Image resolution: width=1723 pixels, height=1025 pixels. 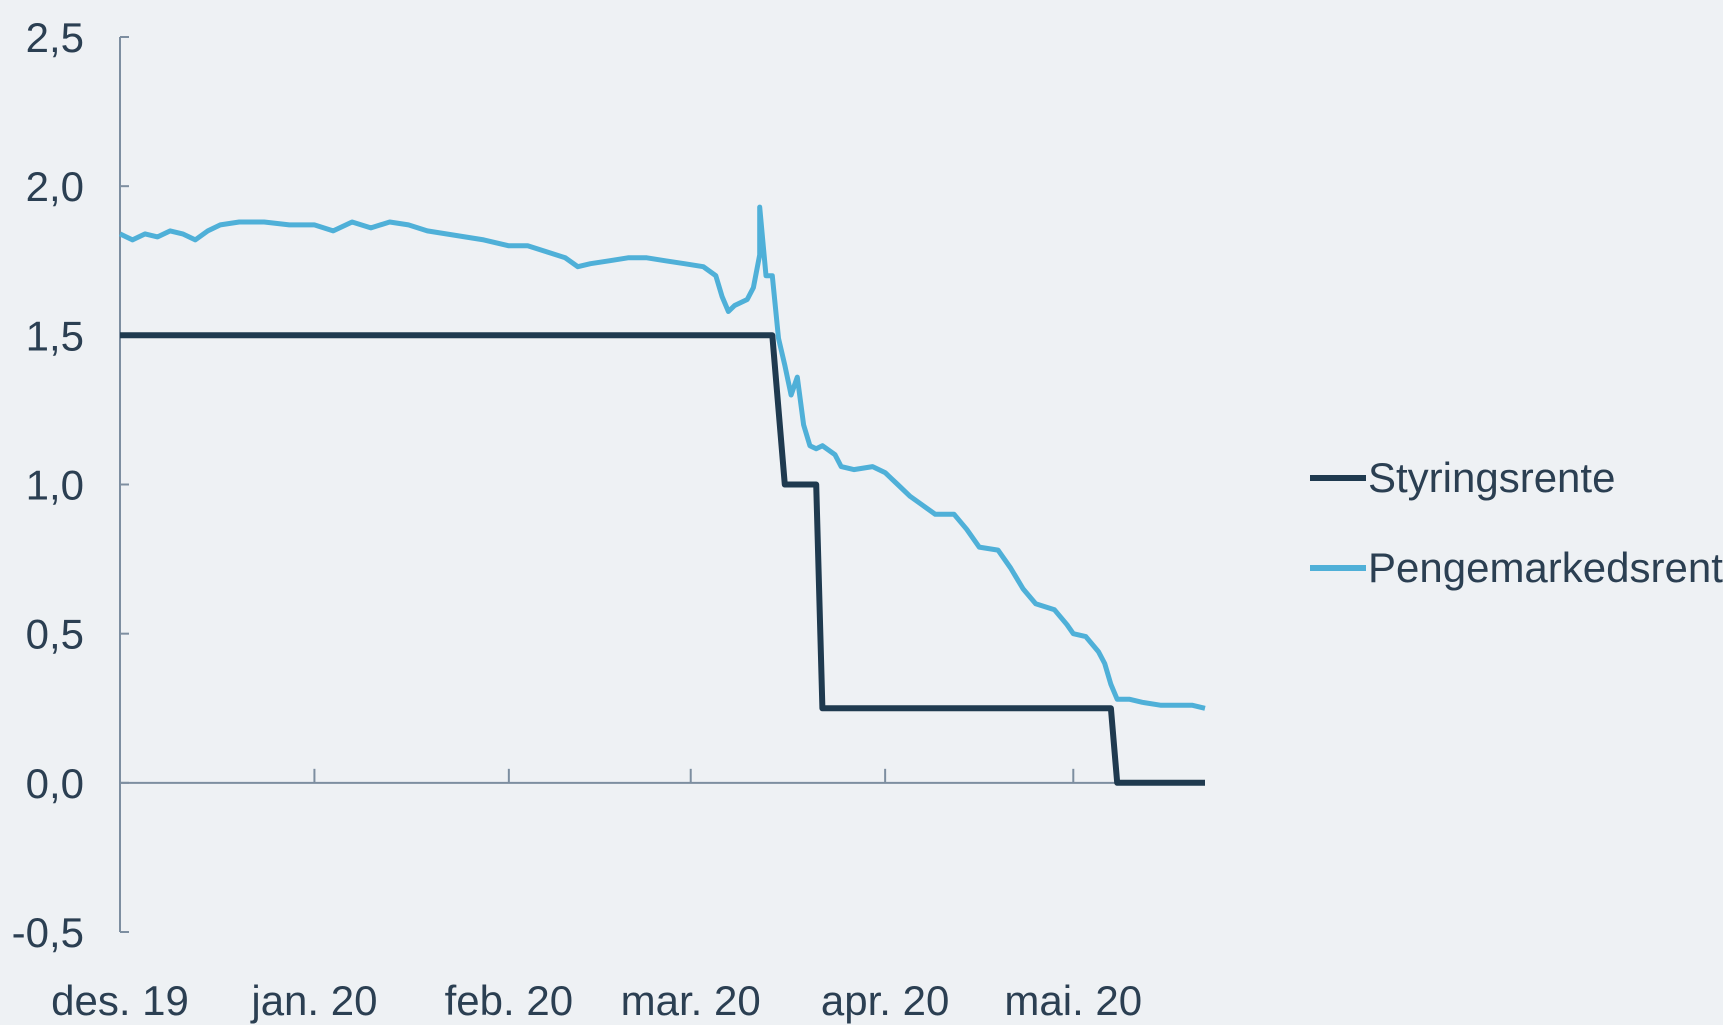 What do you see at coordinates (885, 1000) in the screenshot?
I see `x-tick-label: apr. 20` at bounding box center [885, 1000].